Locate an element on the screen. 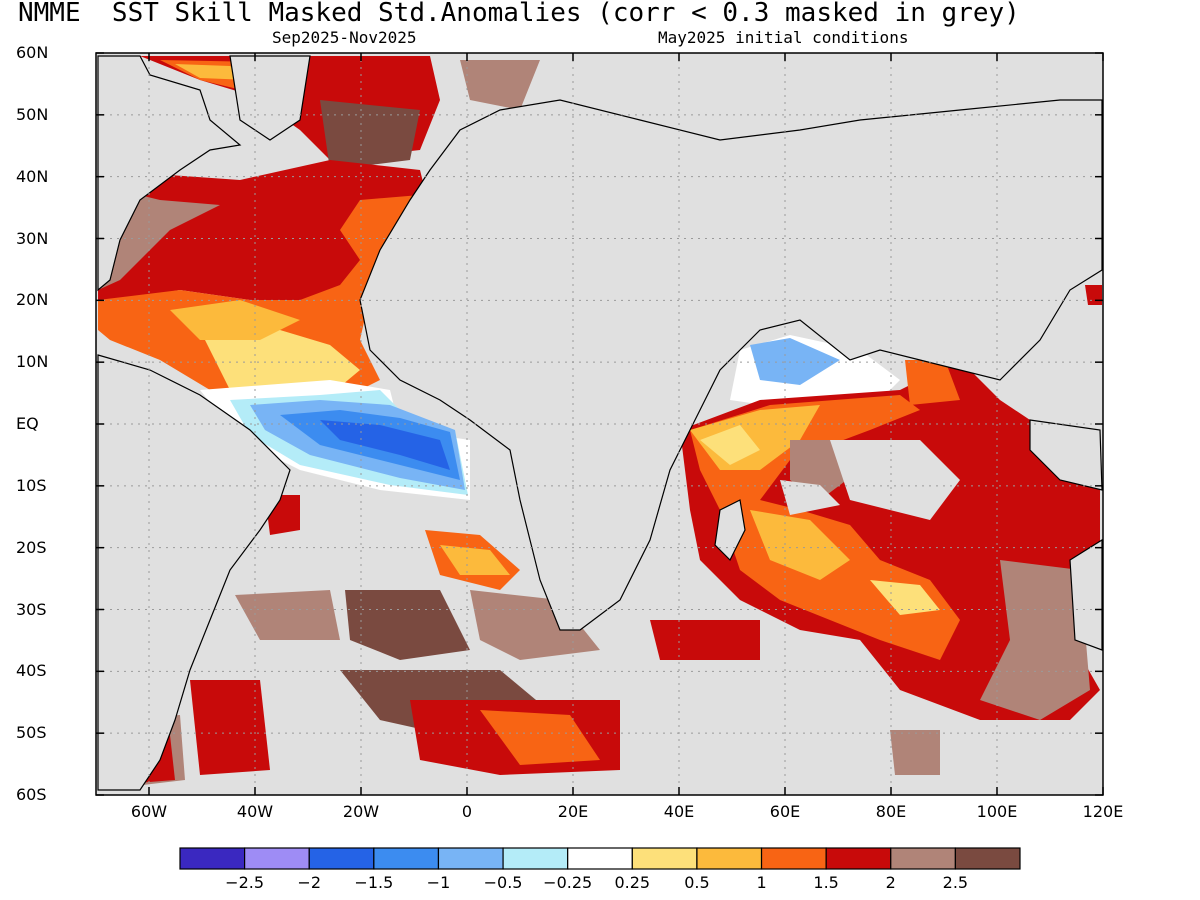  land-australia is located at coordinates (1086, 594).